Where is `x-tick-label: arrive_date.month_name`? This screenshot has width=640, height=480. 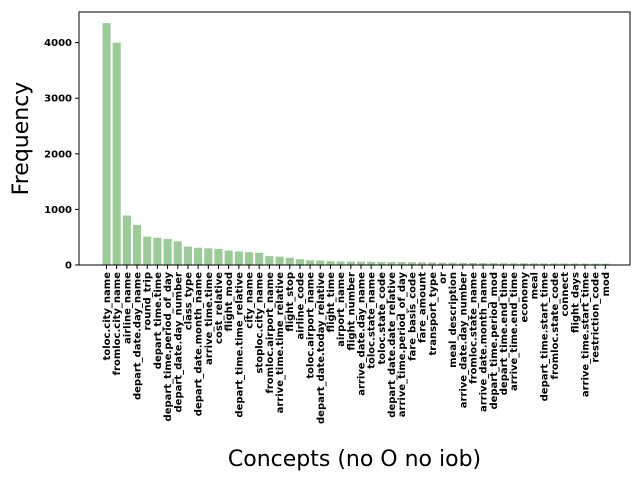 x-tick-label: arrive_date.month_name is located at coordinates (484, 342).